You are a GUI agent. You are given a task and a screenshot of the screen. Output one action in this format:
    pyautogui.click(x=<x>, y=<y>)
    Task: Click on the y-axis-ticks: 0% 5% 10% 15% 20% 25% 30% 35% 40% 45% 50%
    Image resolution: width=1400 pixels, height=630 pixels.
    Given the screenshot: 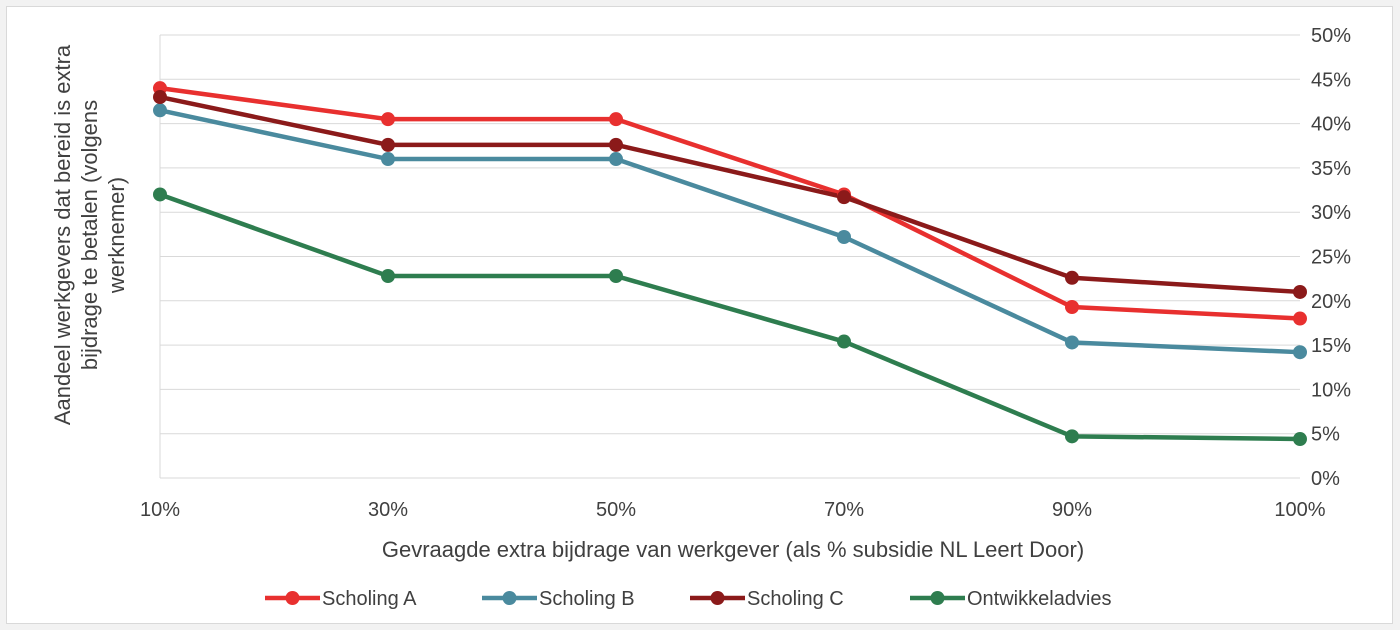 What is the action you would take?
    pyautogui.click(x=1331, y=257)
    